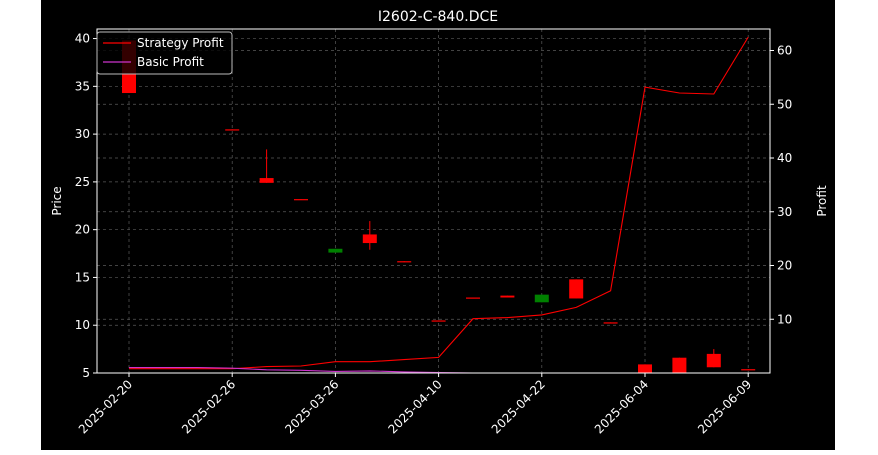 The image size is (878, 455). I want to click on legend: Strategy Profit Basic Profit, so click(164, 53).